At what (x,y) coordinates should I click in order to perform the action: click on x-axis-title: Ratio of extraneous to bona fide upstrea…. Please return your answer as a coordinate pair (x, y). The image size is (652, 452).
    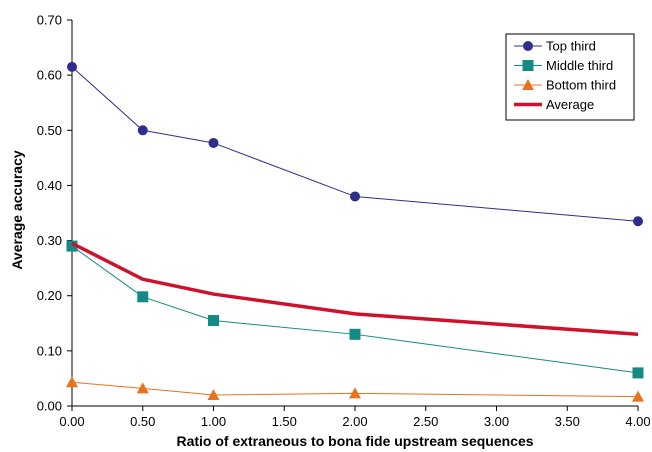
    Looking at the image, I should click on (354, 441).